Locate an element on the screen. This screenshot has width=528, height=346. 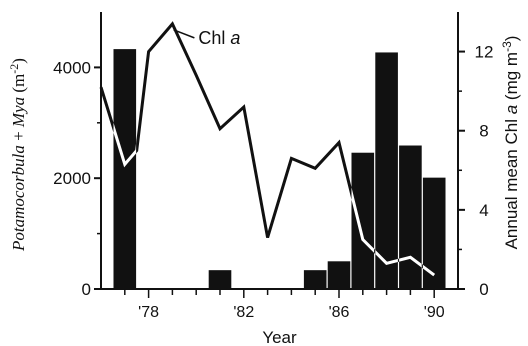
right-axis-title-part: a is located at coordinates (511, 109).